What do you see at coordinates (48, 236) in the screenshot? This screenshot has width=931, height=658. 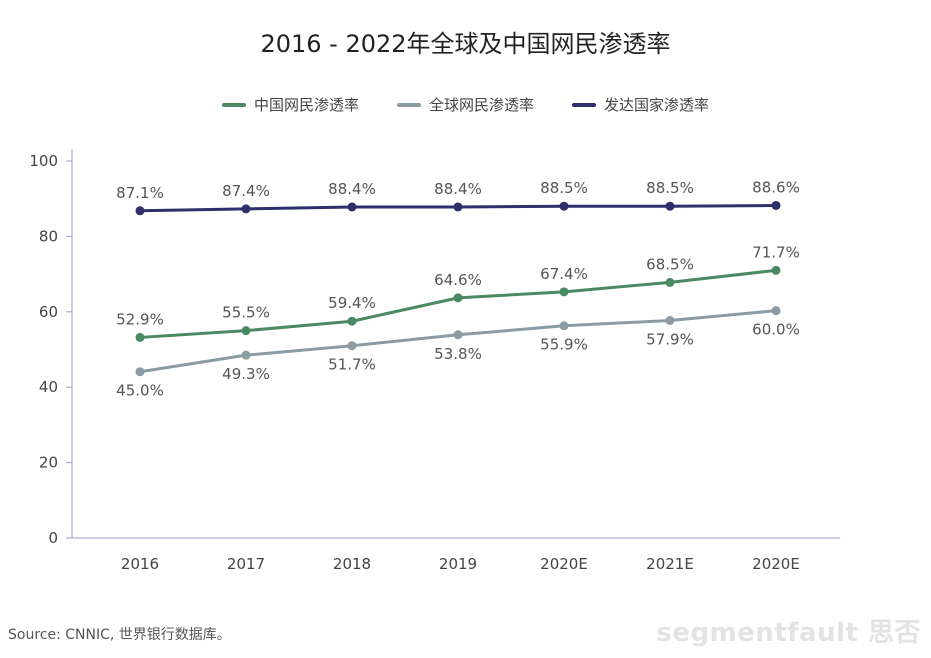 I see `y-tick-label: 80` at bounding box center [48, 236].